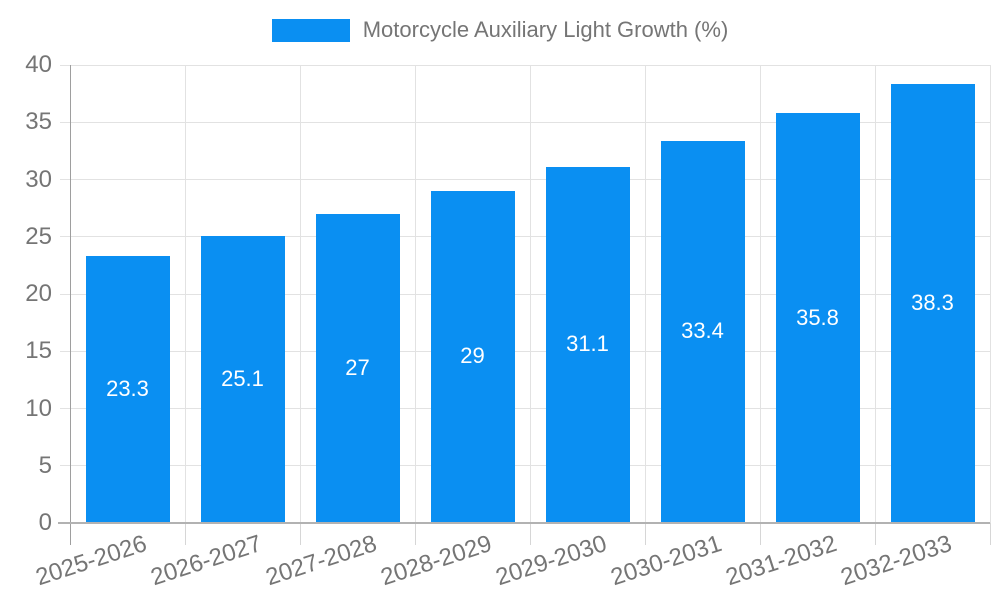 The width and height of the screenshot is (1000, 600). What do you see at coordinates (38, 351) in the screenshot?
I see `y-axis-tick-label: 15` at bounding box center [38, 351].